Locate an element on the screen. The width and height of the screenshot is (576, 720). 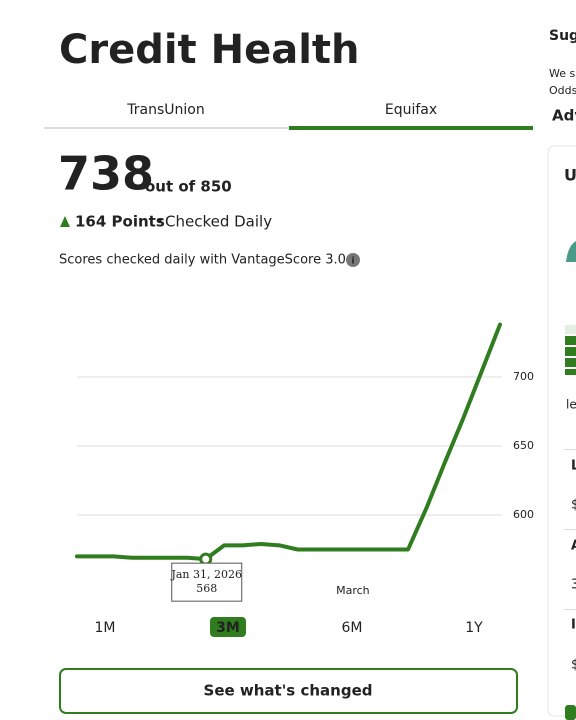
sidebar-link: Adv is located at coordinates (564, 116).